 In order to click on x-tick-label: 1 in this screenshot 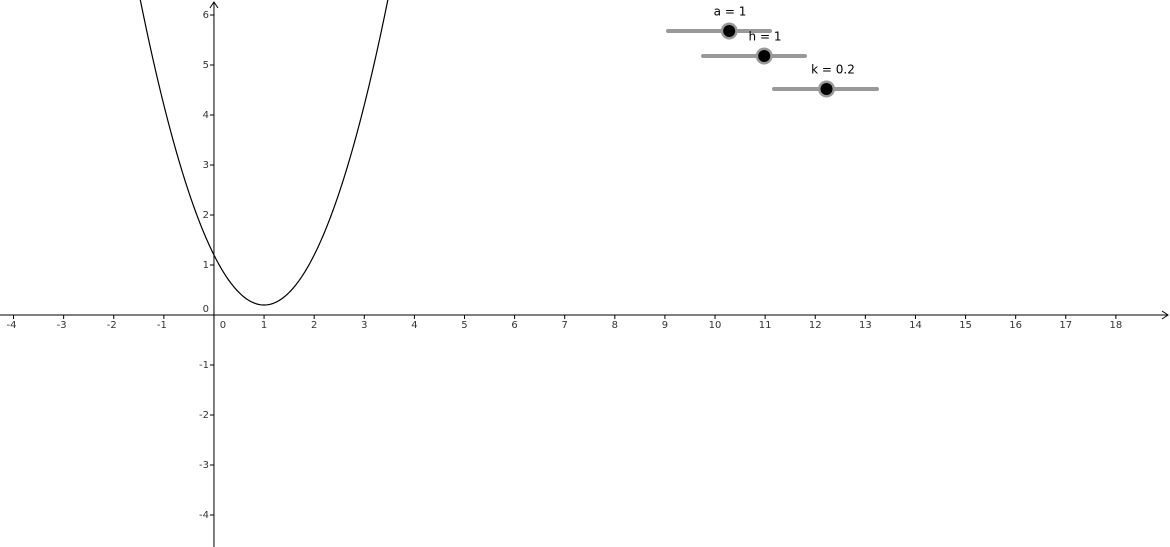, I will do `click(264, 325)`.